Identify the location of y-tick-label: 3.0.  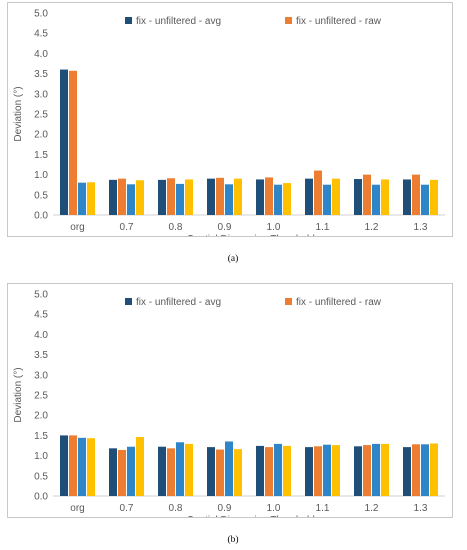
(41, 94).